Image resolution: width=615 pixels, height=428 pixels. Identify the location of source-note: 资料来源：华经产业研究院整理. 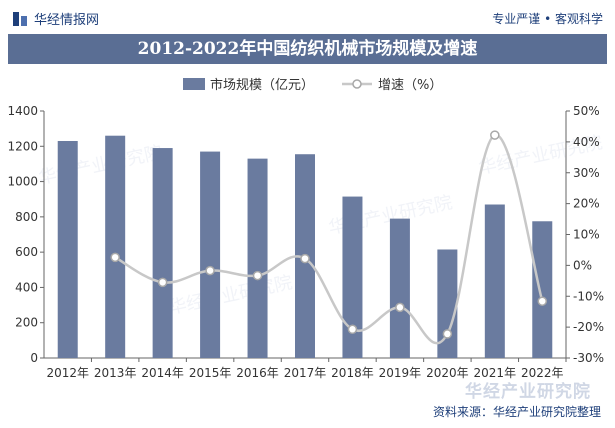
(516, 412).